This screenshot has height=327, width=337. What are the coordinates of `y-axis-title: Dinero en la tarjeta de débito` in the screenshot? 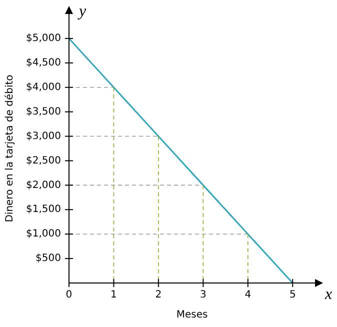 It's located at (10, 148).